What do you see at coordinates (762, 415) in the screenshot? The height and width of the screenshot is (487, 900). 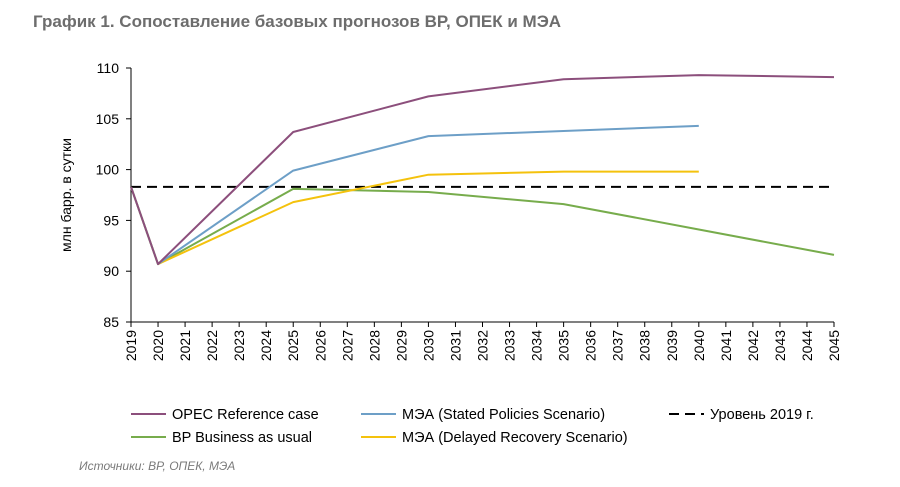 I see `legend-label: Уровень 2019 г.` at bounding box center [762, 415].